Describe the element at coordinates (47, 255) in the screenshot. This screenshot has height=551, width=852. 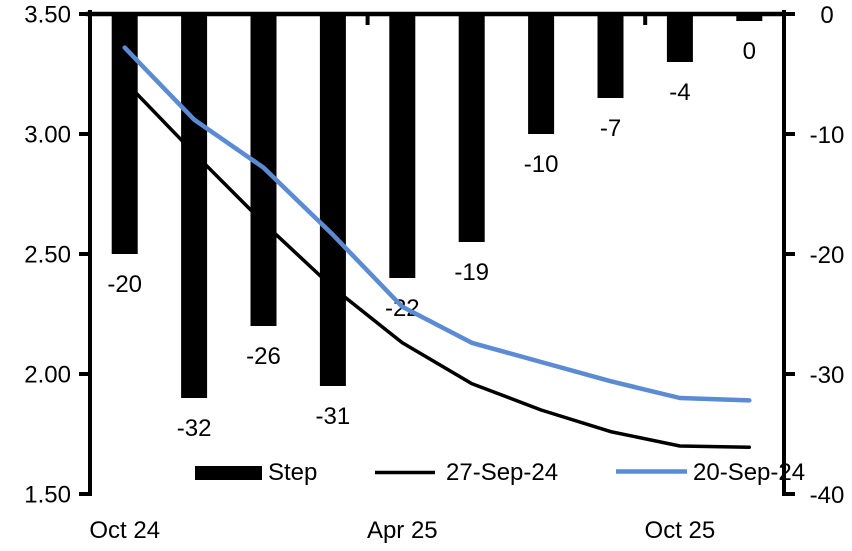
I see `left-axis-tick-label: 2.50` at that location.